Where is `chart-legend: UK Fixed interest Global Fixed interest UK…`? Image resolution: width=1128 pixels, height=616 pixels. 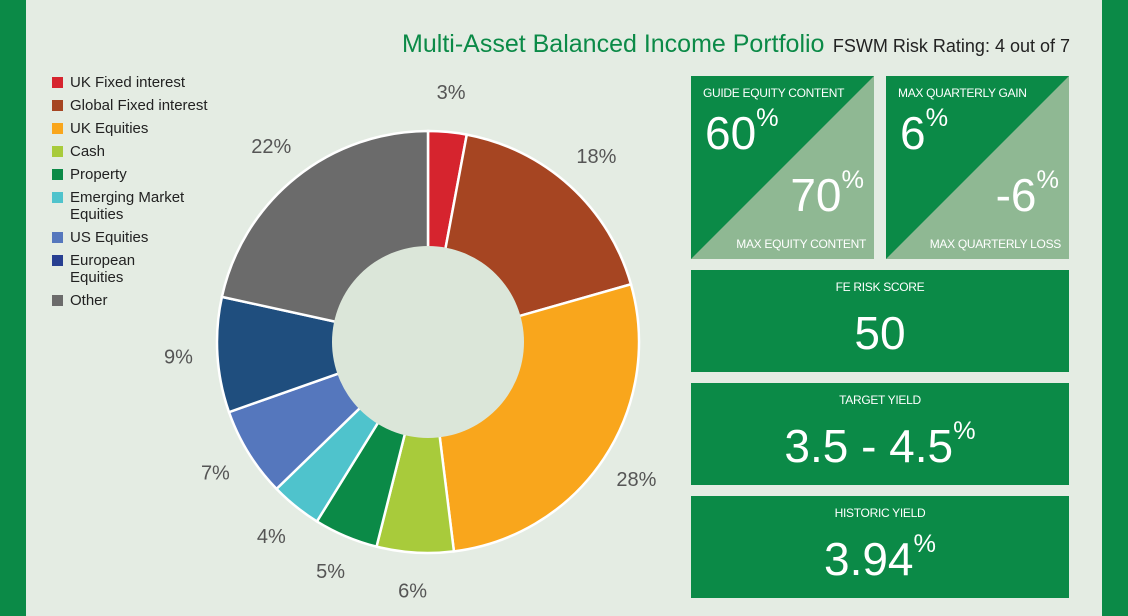
chart-legend: UK Fixed interest Global Fixed interest UK… is located at coordinates (147, 194).